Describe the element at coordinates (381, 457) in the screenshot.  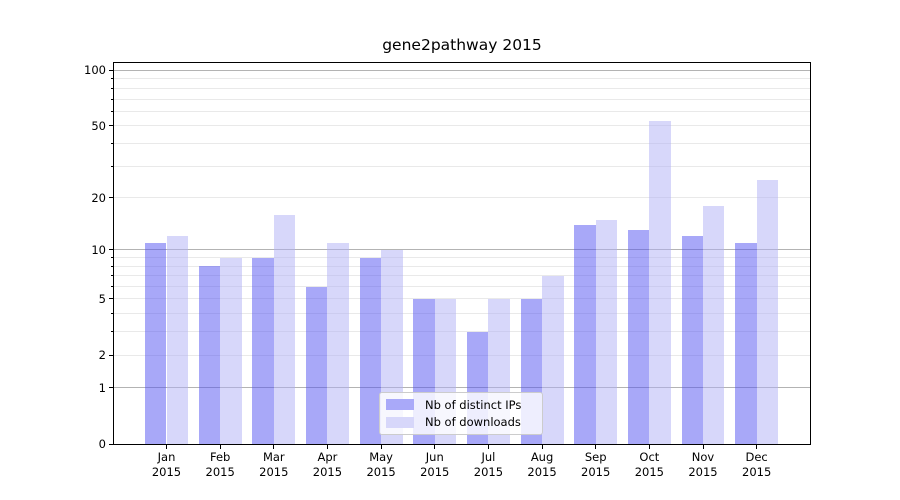
I see `x-label-line1: May` at that location.